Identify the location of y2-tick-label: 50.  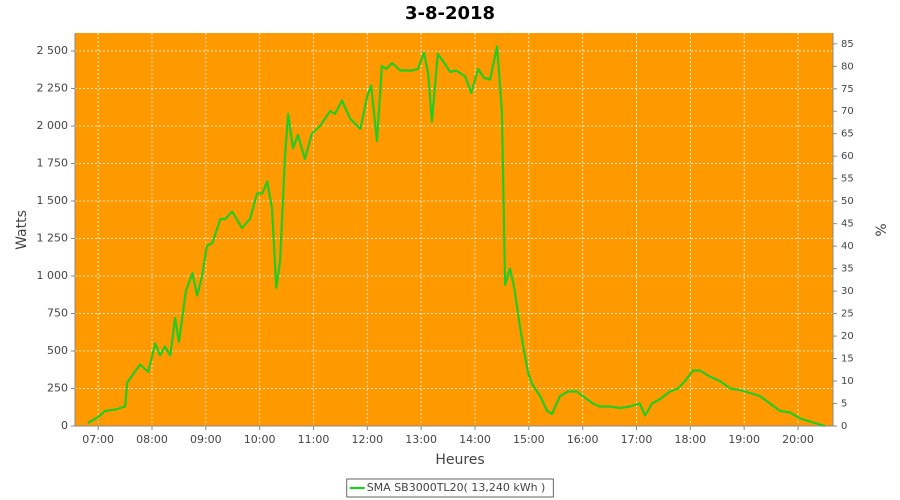
(847, 201).